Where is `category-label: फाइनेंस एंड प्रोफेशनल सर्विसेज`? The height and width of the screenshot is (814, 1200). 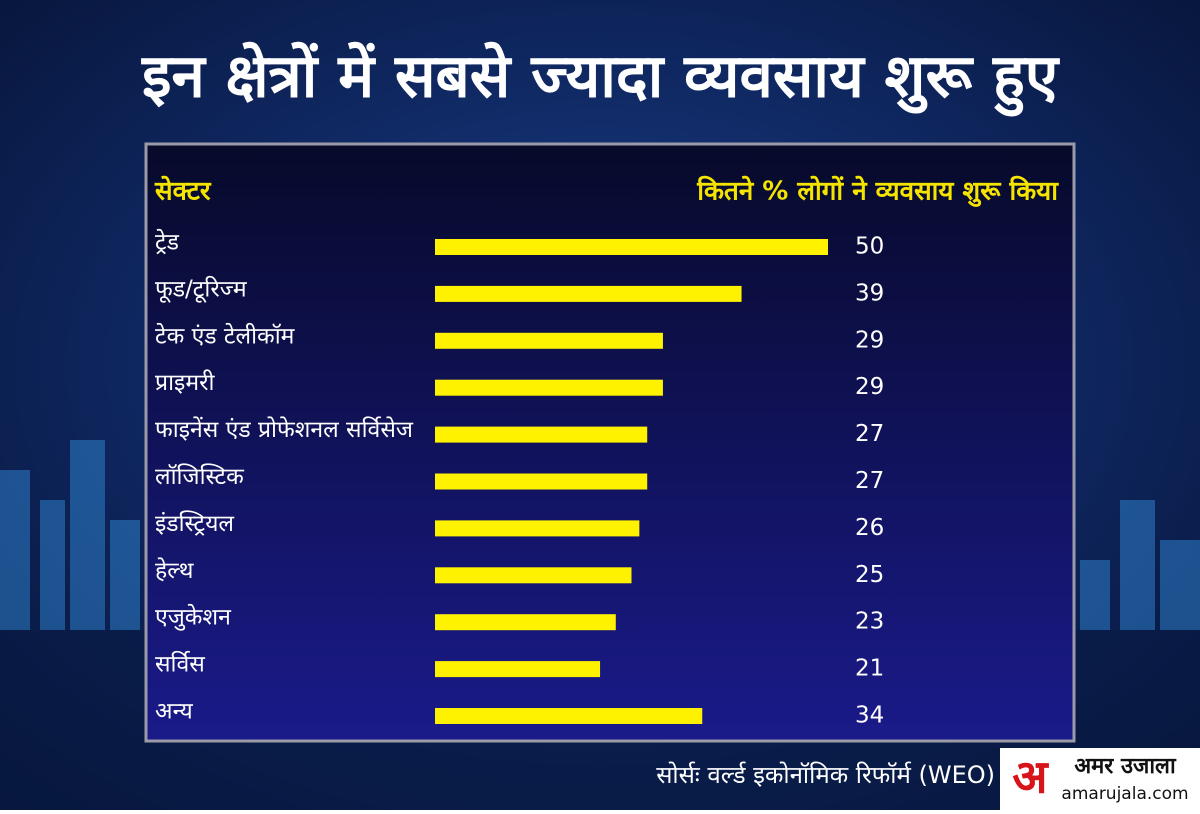
category-label: फाइनेंस एंड प्रोफेशनल सर्विसेज is located at coordinates (284, 429).